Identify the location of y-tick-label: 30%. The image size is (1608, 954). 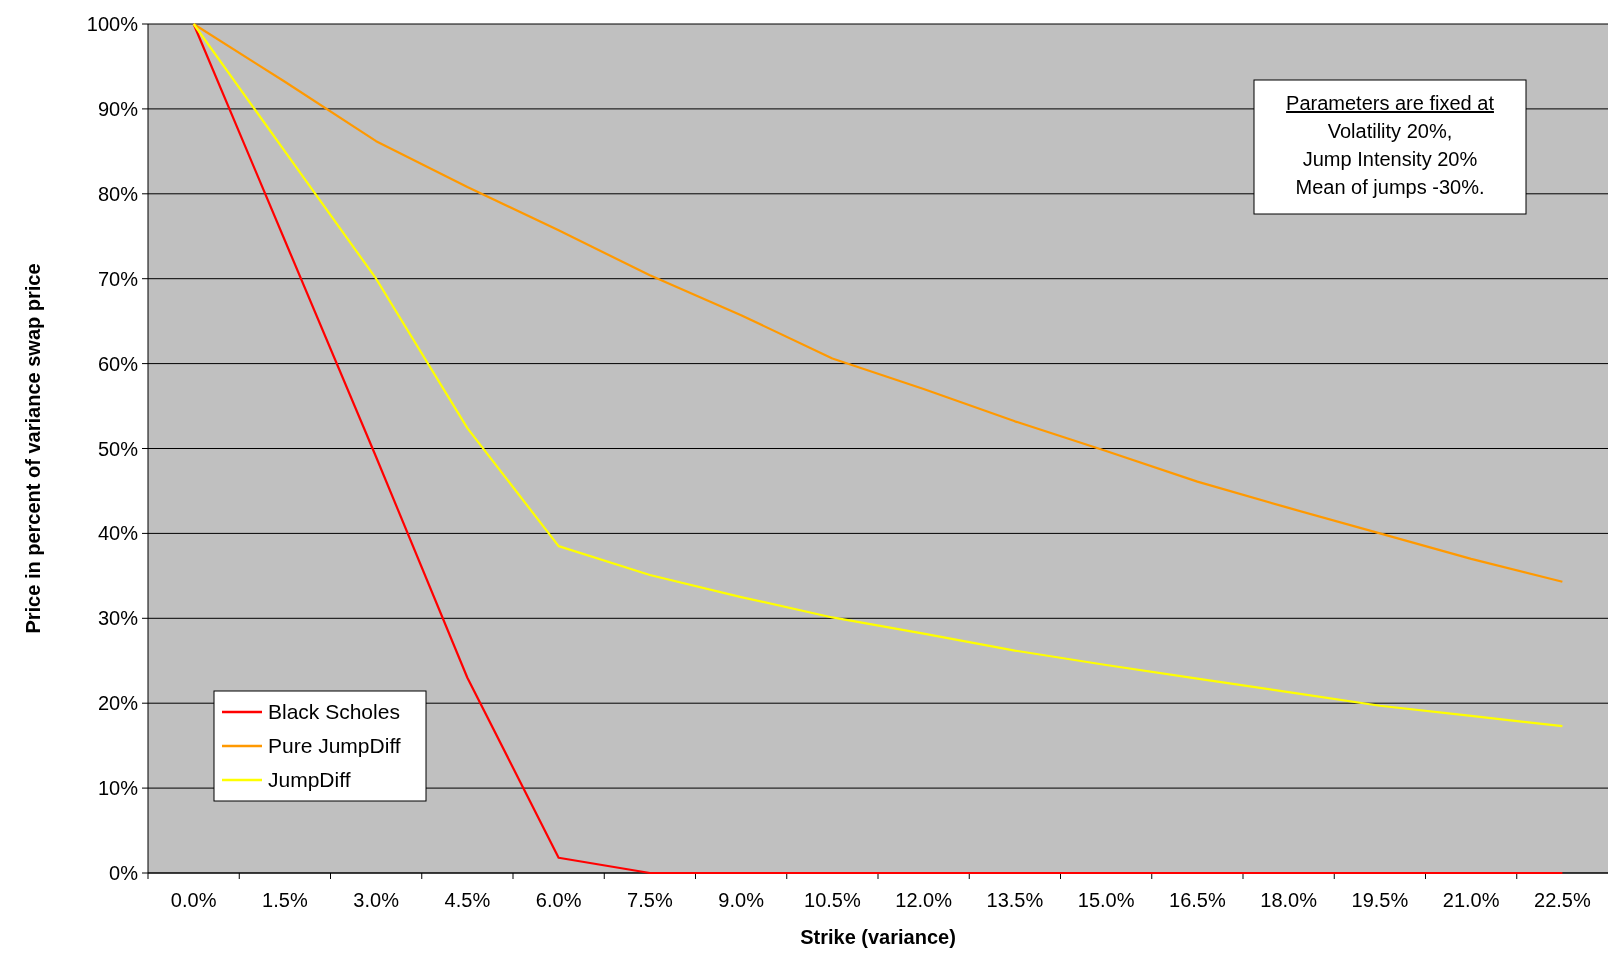
(118, 618).